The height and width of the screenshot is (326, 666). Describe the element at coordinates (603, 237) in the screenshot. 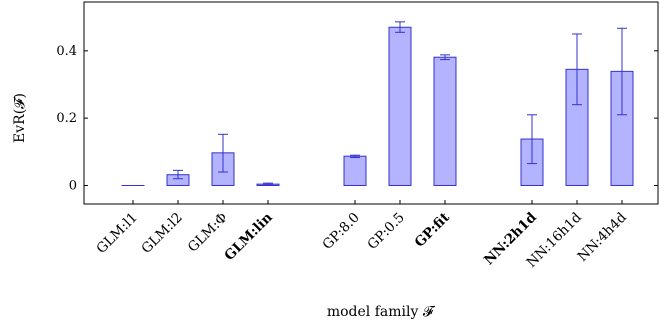

I see `x-tick-label-NN:4h4d: NN:4h4d` at that location.